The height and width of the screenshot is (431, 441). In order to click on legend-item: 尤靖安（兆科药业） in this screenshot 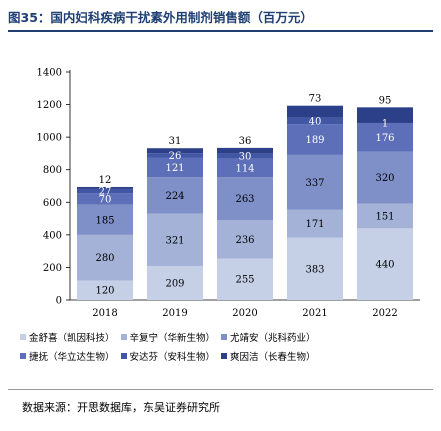, I will do `click(268, 337)`.